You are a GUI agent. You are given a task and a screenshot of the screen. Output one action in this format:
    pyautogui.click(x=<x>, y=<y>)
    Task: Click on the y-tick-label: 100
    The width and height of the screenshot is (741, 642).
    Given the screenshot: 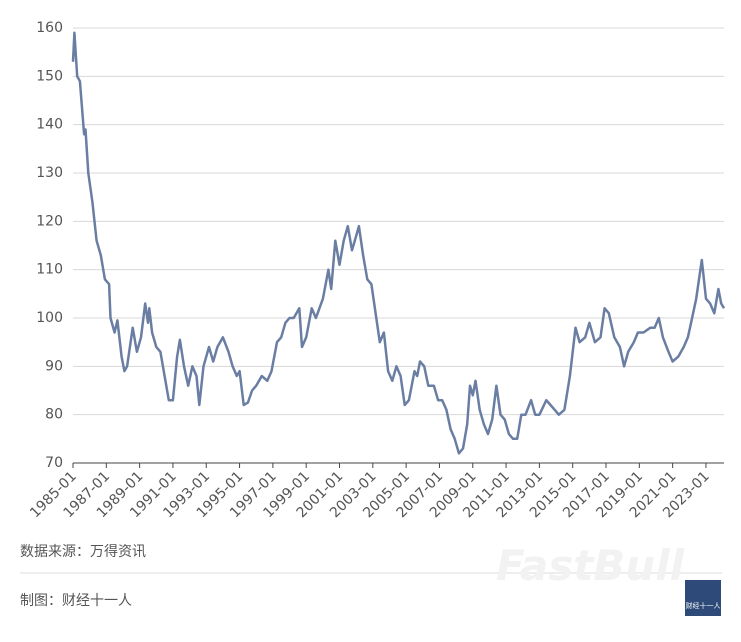 What is the action you would take?
    pyautogui.click(x=49, y=318)
    